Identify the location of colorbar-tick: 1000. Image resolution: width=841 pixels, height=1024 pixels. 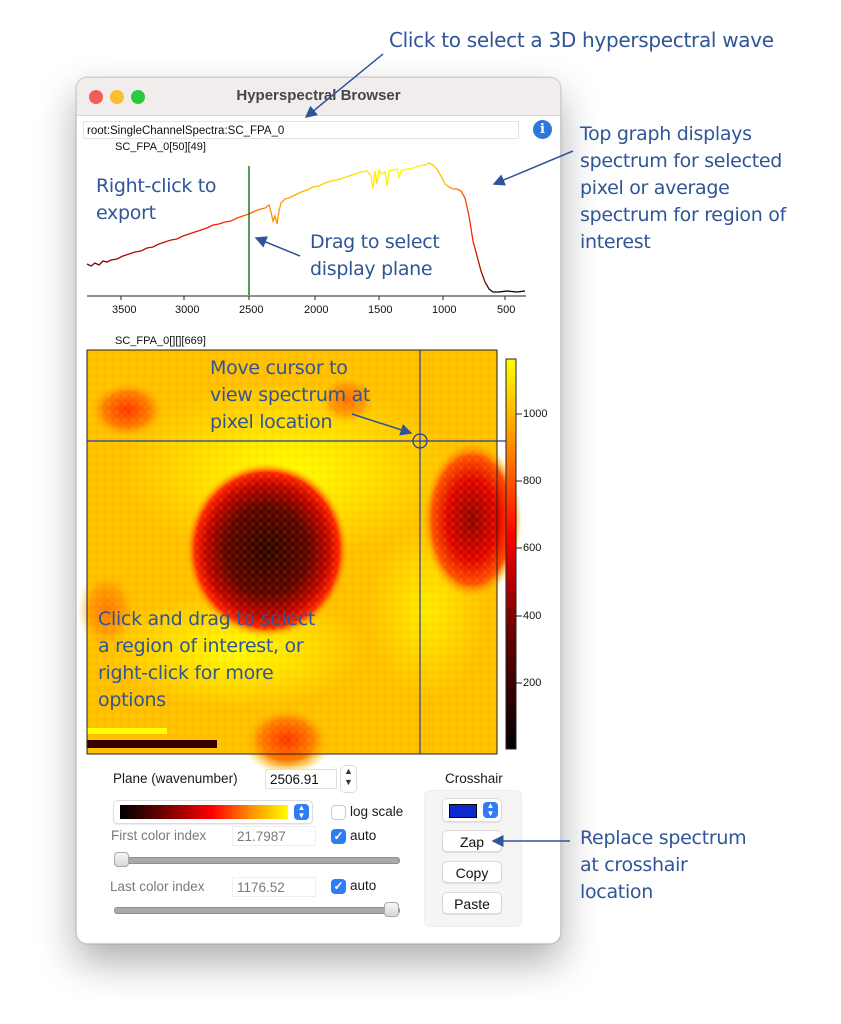
(535, 414).